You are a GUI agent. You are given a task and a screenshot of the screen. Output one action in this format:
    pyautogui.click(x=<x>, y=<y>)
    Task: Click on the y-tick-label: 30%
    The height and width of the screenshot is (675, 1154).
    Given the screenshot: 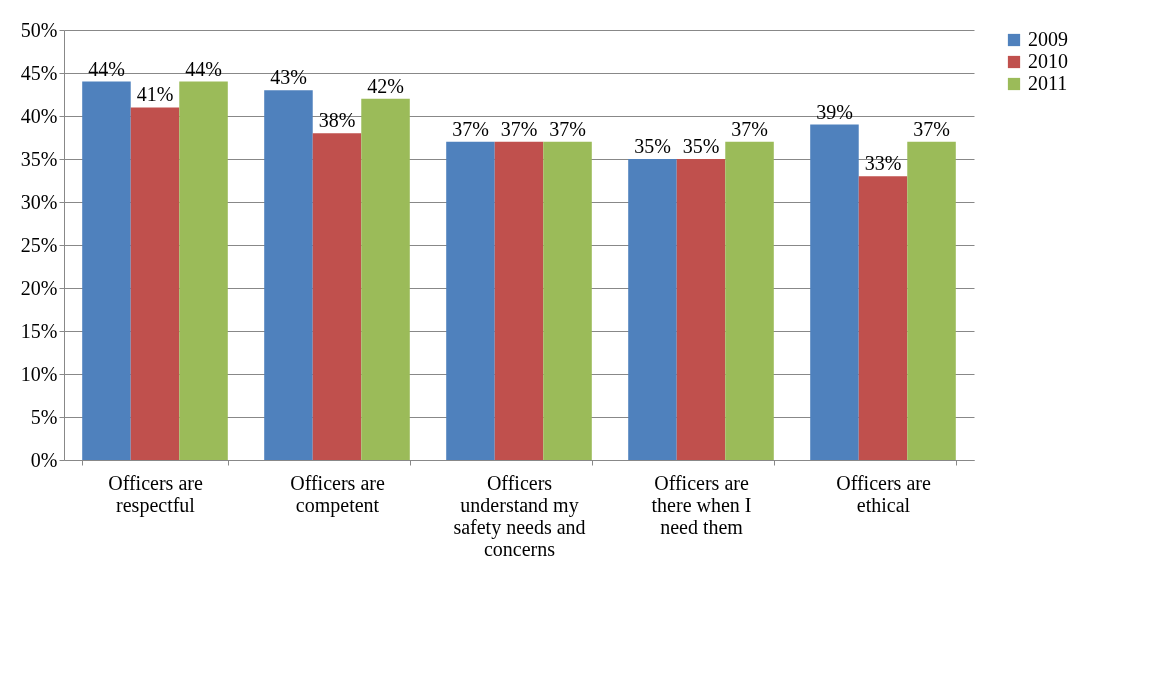 What is the action you would take?
    pyautogui.click(x=39, y=201)
    